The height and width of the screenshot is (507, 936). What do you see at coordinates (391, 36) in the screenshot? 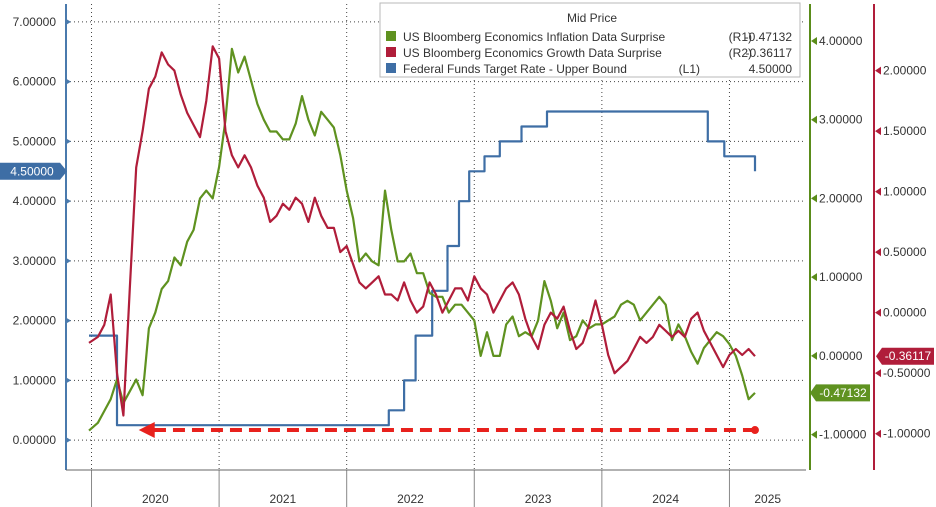
I see `legend-swatch-inflation` at bounding box center [391, 36].